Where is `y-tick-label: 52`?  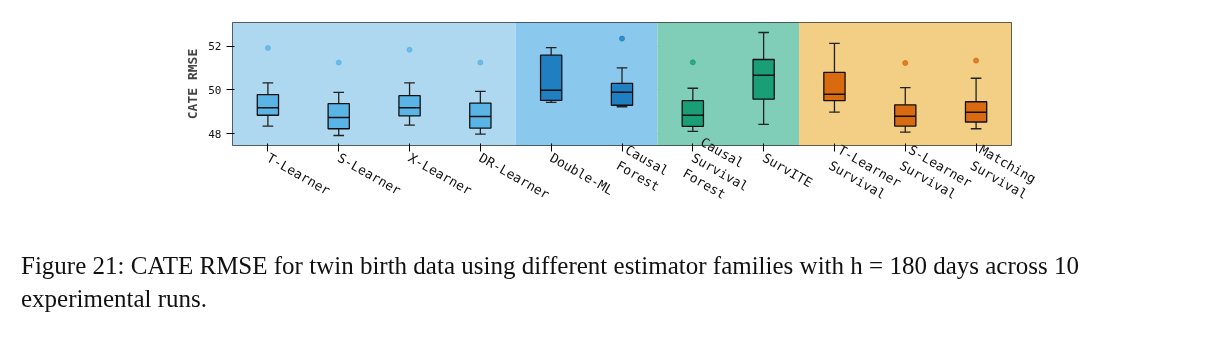
y-tick-label: 52 is located at coordinates (215, 47).